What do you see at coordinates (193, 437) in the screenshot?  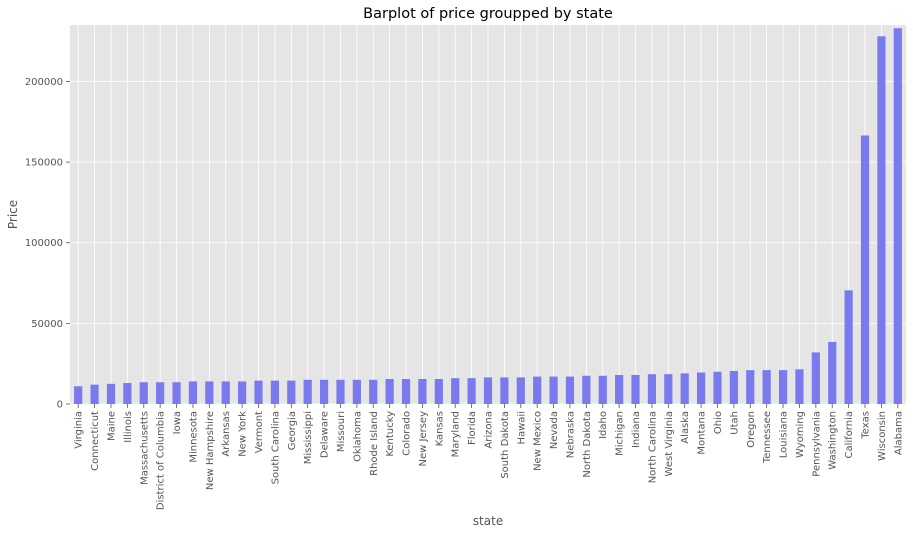 I see `x-tick-label: Minnesota` at bounding box center [193, 437].